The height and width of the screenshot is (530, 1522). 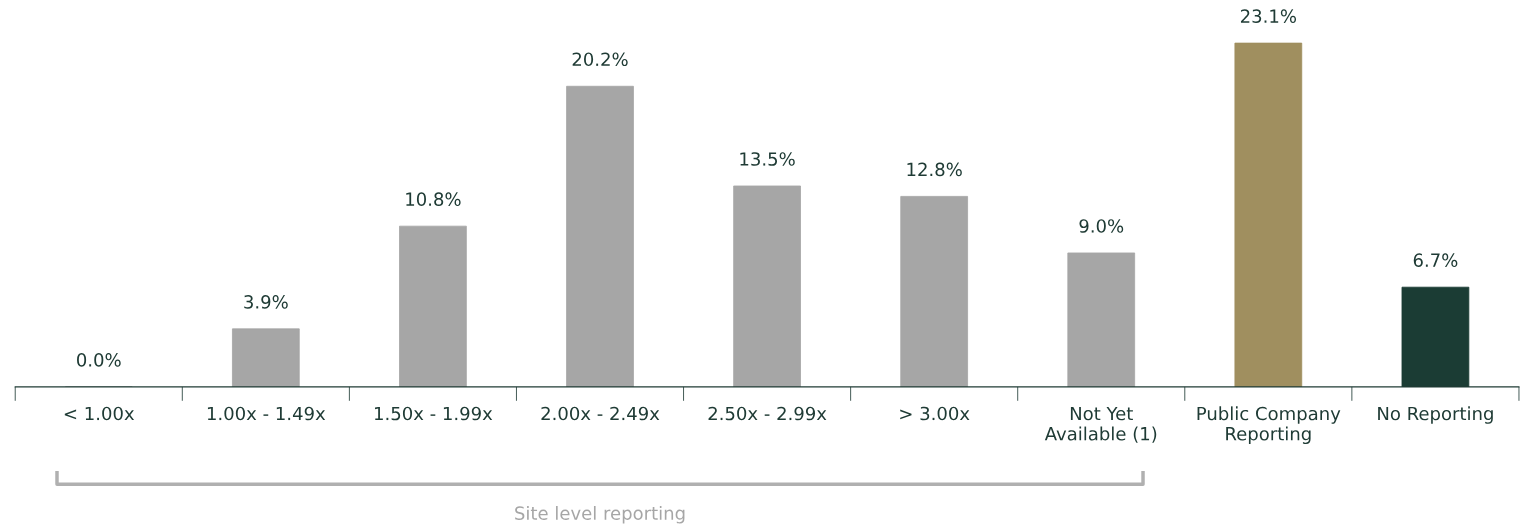 What do you see at coordinates (266, 302) in the screenshot?
I see `data-label: 3.9%` at bounding box center [266, 302].